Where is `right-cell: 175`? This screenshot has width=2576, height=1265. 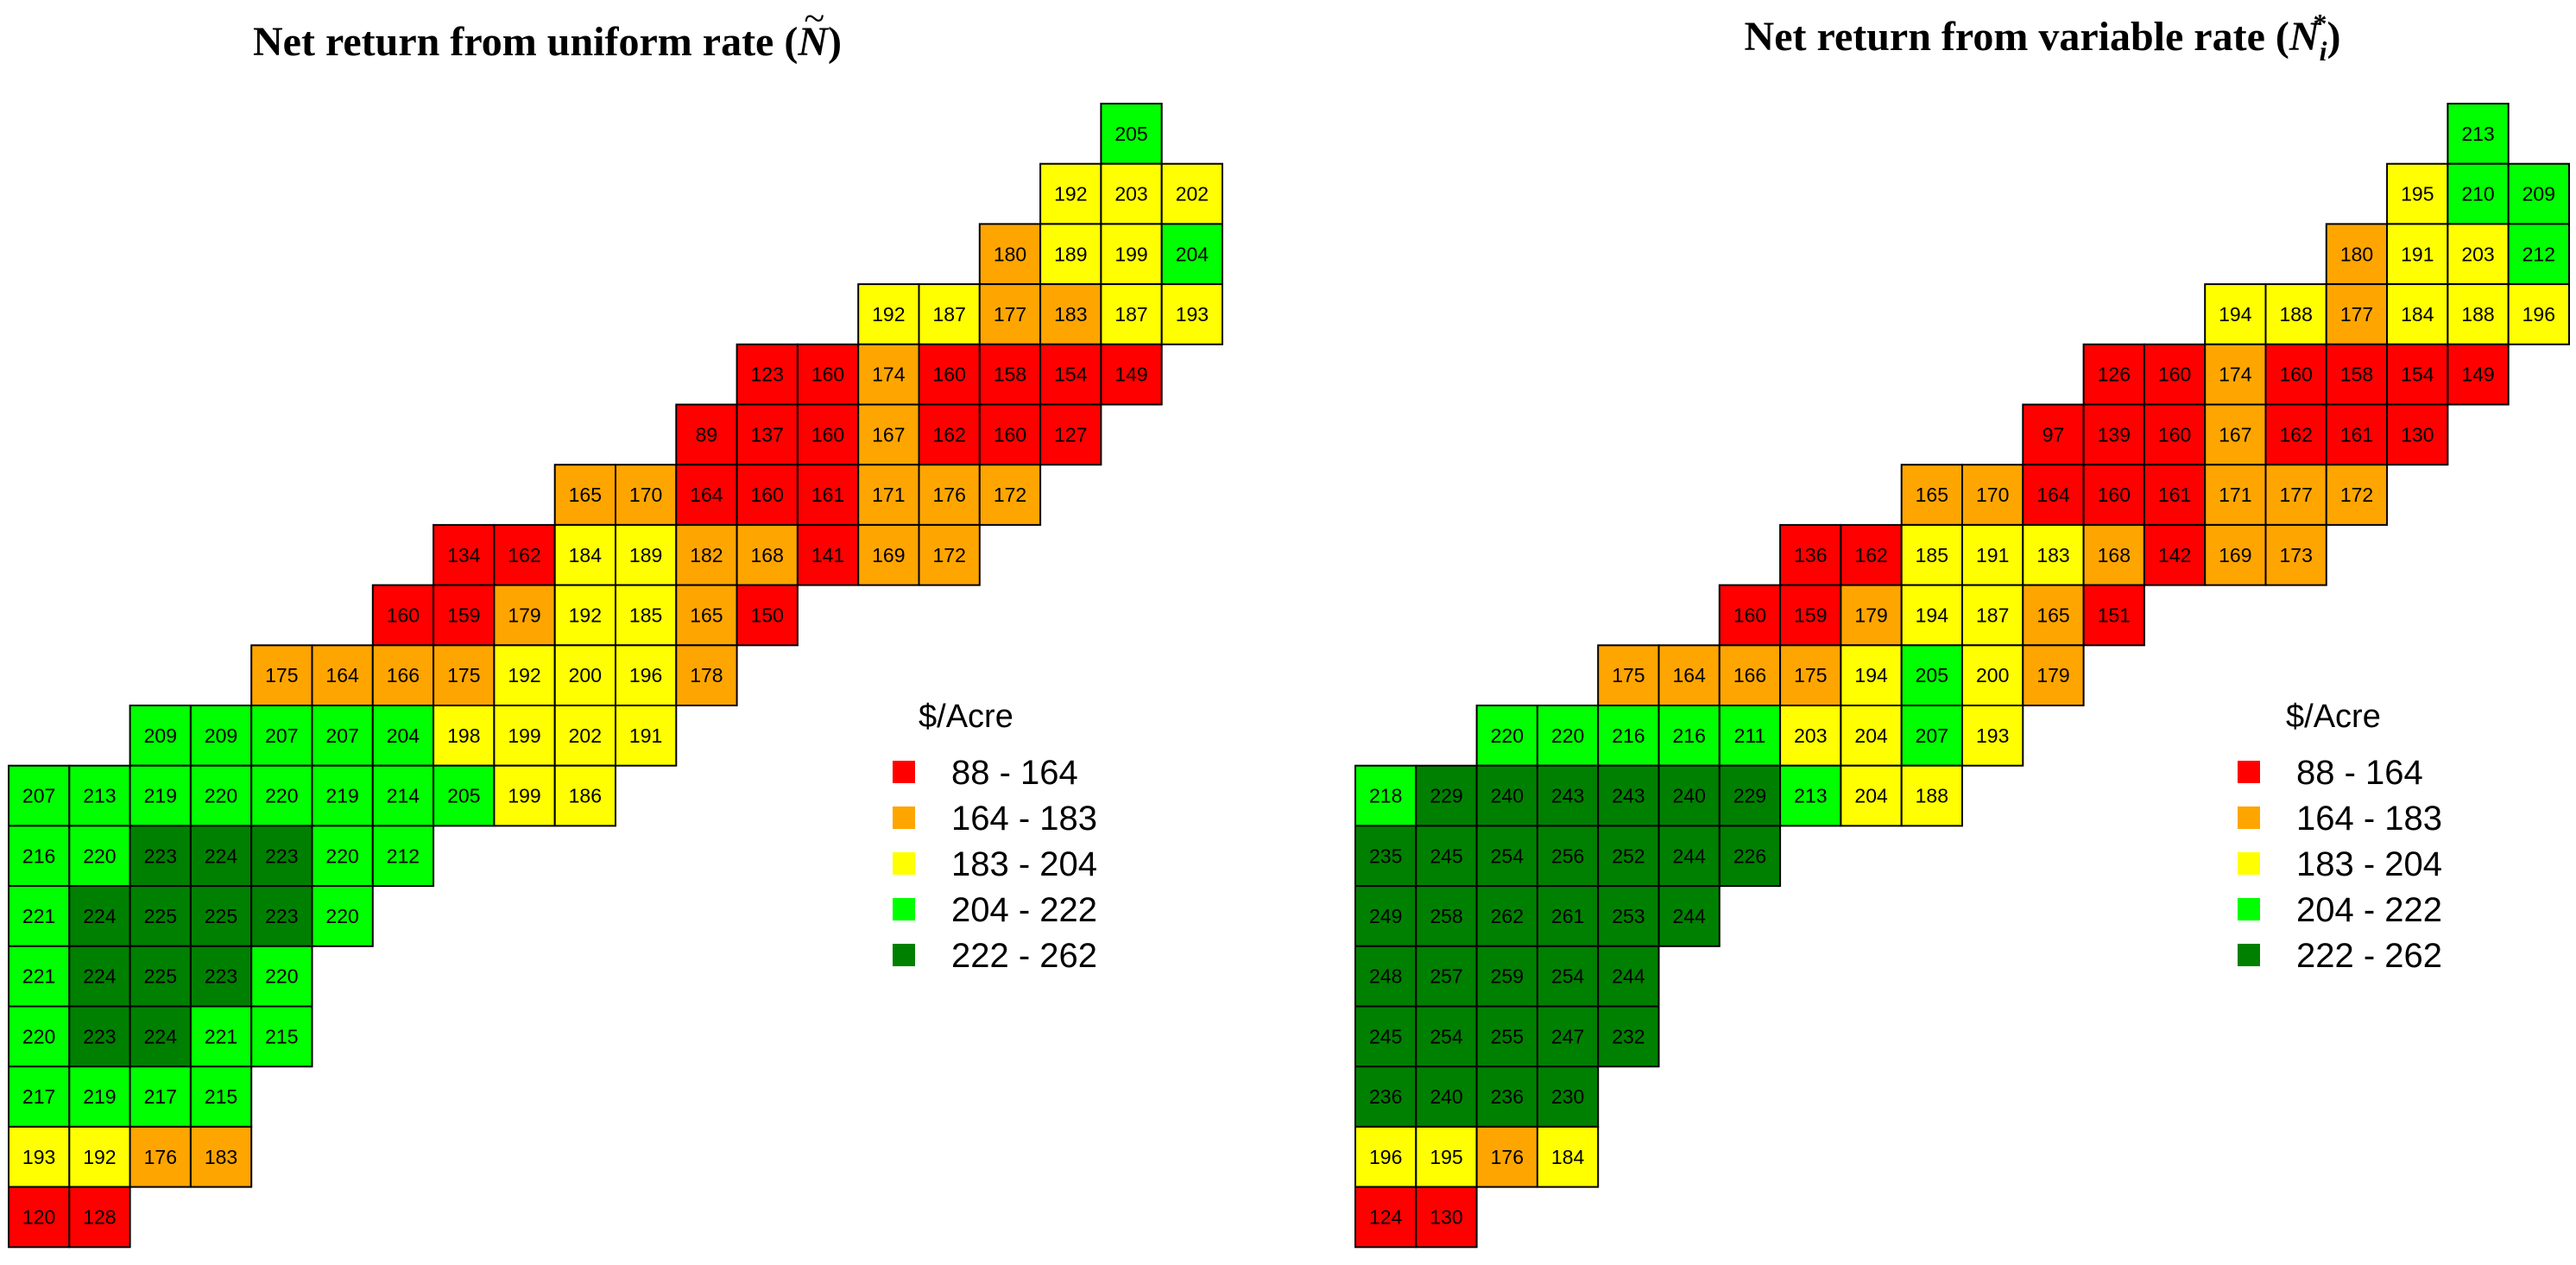 right-cell: 175 is located at coordinates (1810, 675).